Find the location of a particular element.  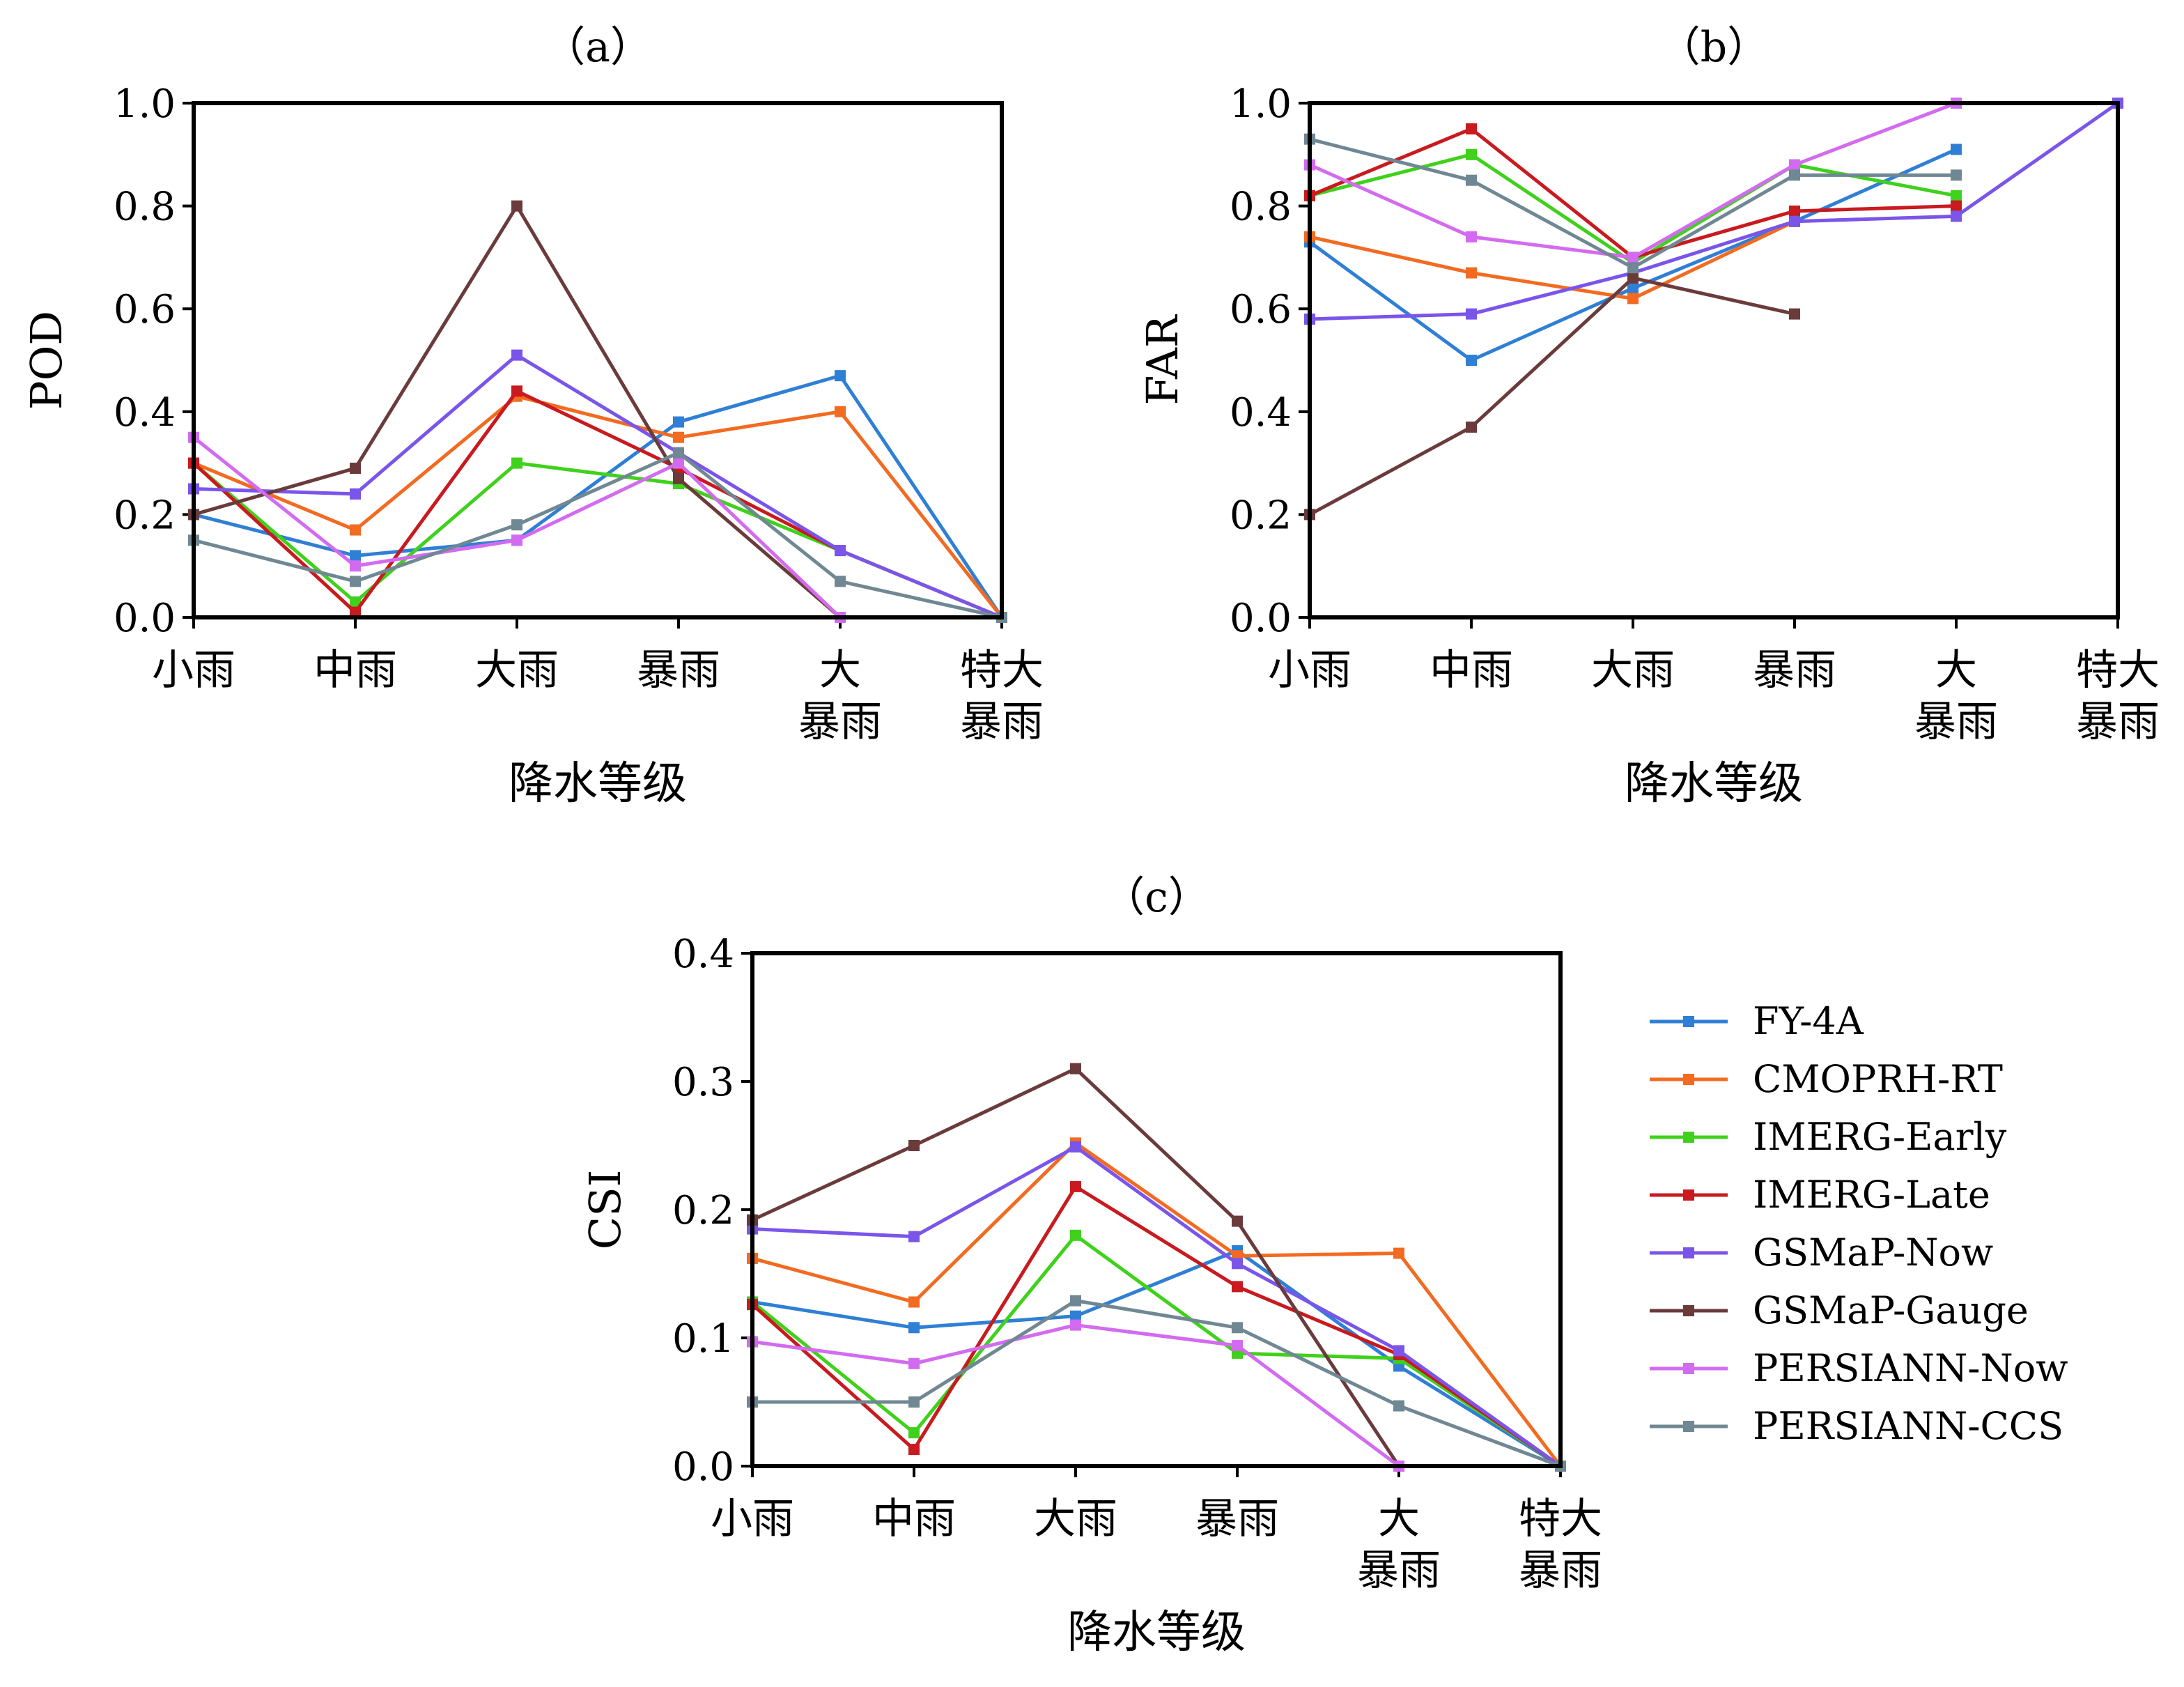

legend-label: FY-4A is located at coordinates (1809, 1021).